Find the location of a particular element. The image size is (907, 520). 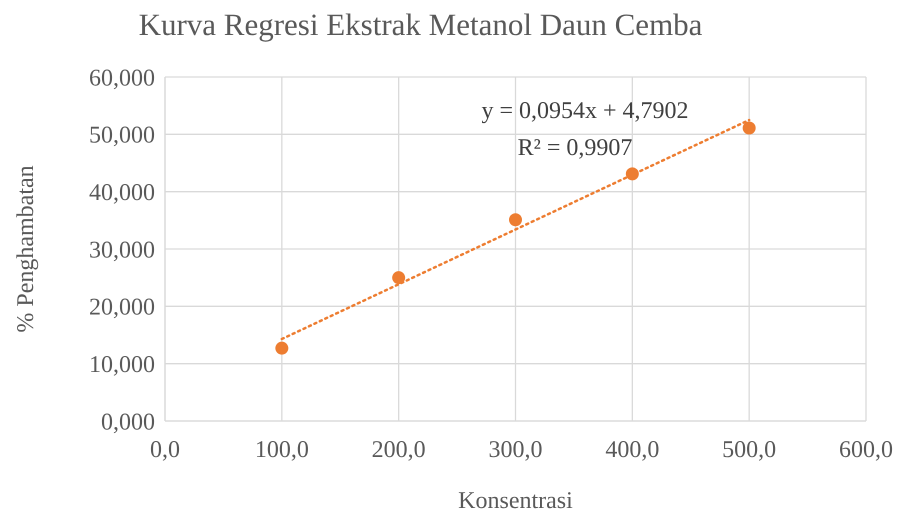

annotation: R² = 0,9907 is located at coordinates (575, 148).